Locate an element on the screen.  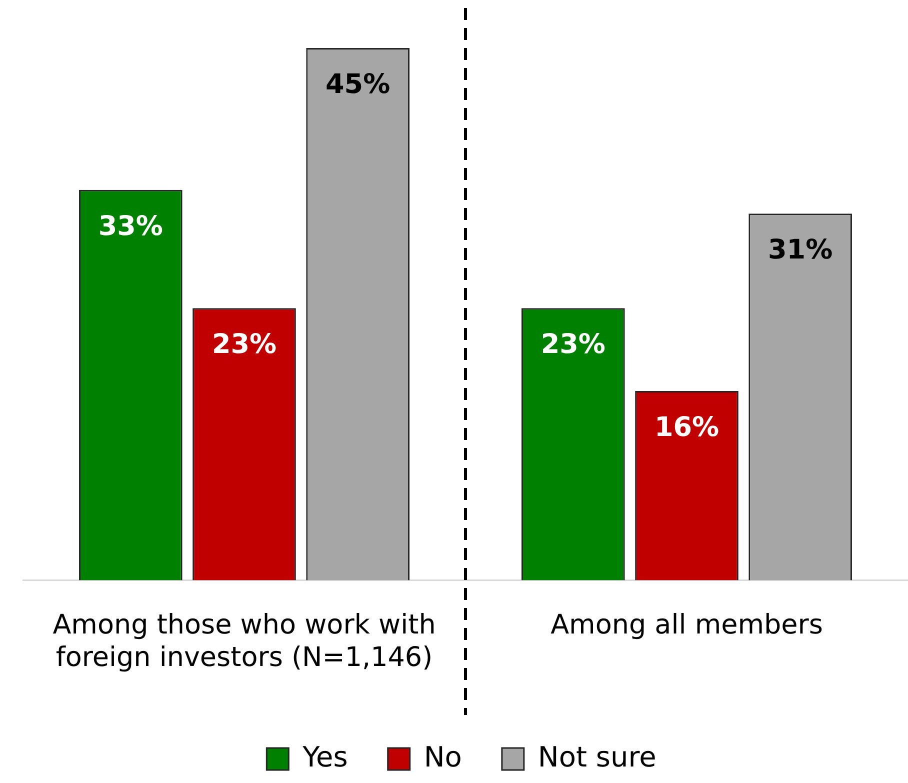
data-label: 16% is located at coordinates (687, 427).